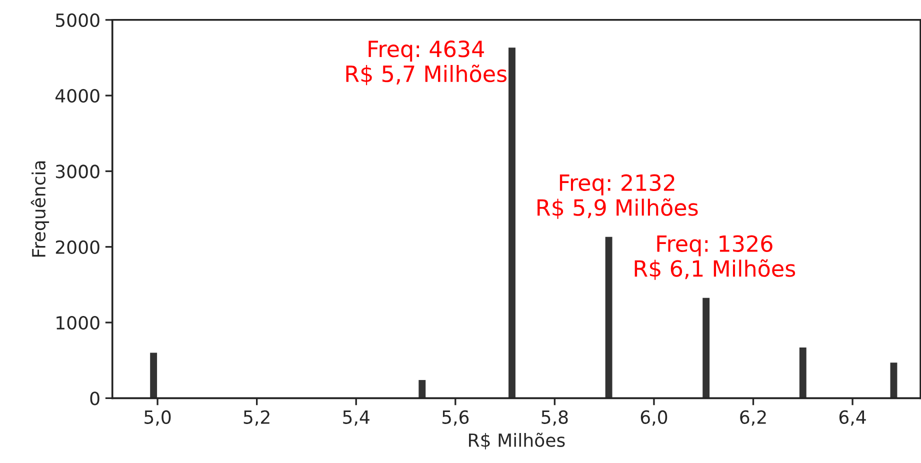 Image resolution: width=921 pixels, height=463 pixels. What do you see at coordinates (654, 418) in the screenshot?
I see `x-tick-label: 6,0` at bounding box center [654, 418].